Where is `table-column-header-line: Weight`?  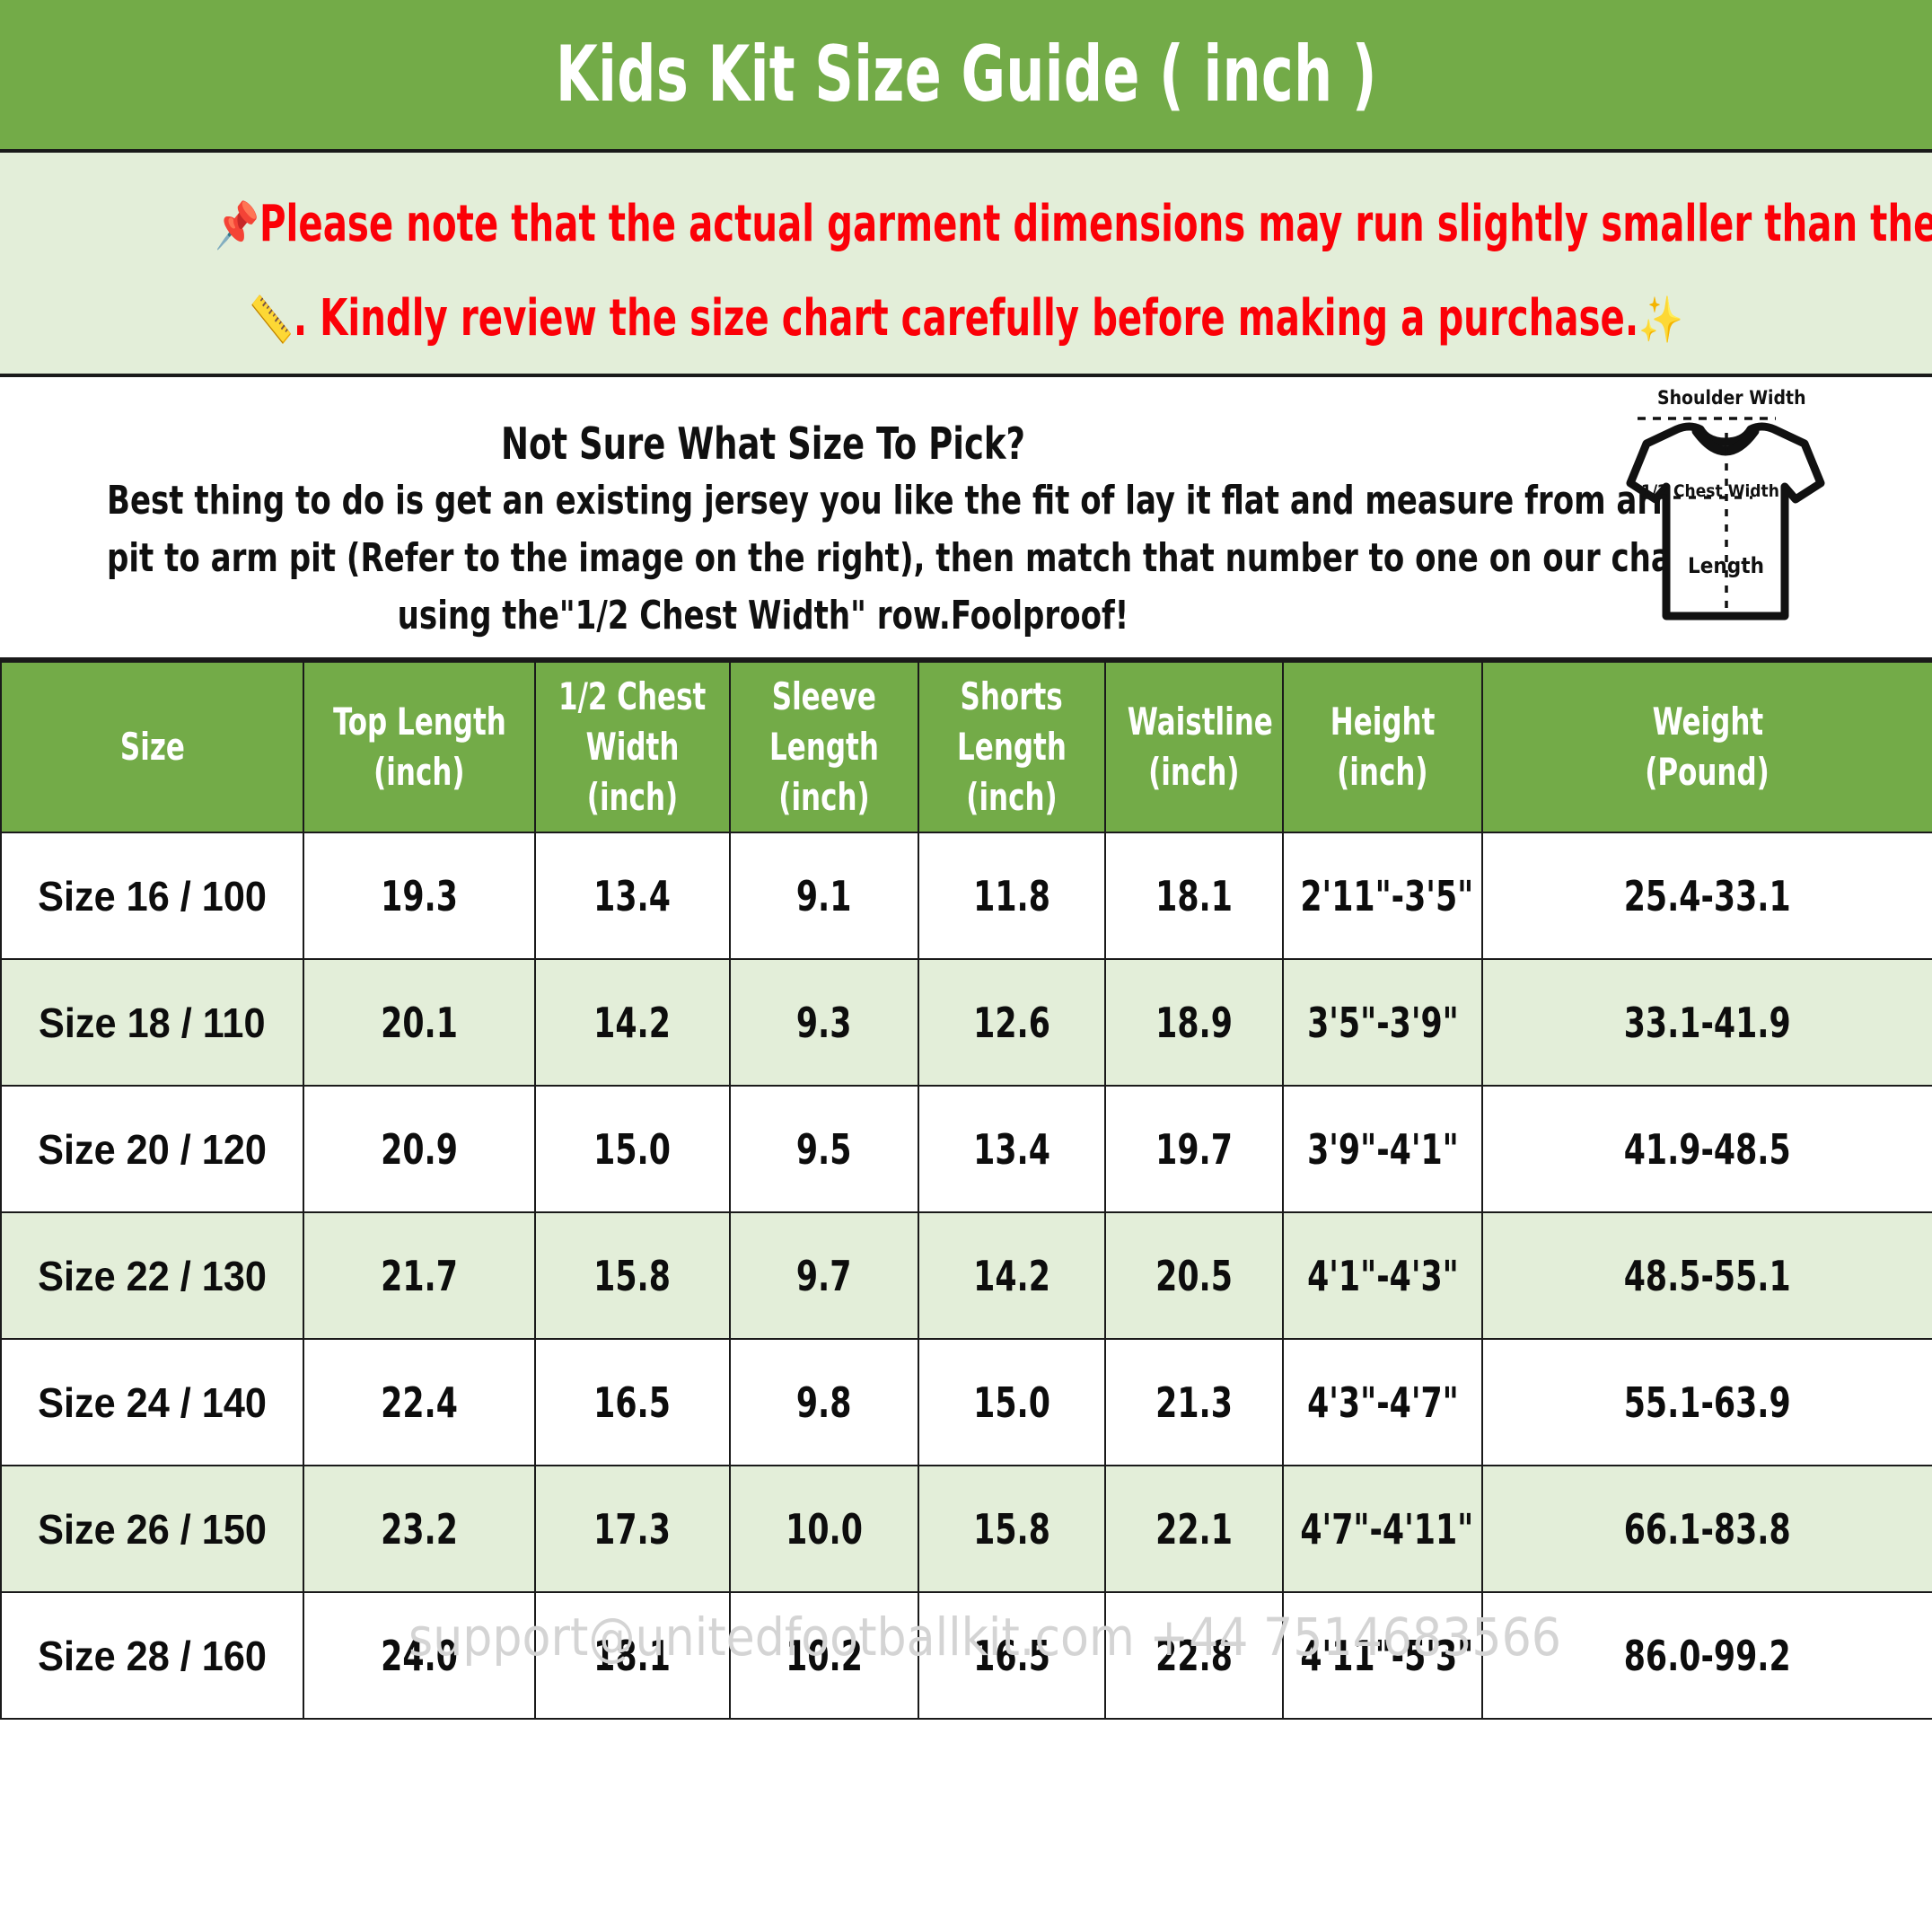
table-column-header-line: Weight is located at coordinates (1707, 722).